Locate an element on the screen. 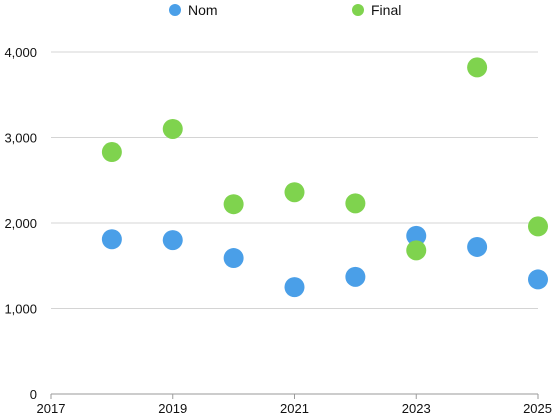  point-final-2018 is located at coordinates (111, 152).